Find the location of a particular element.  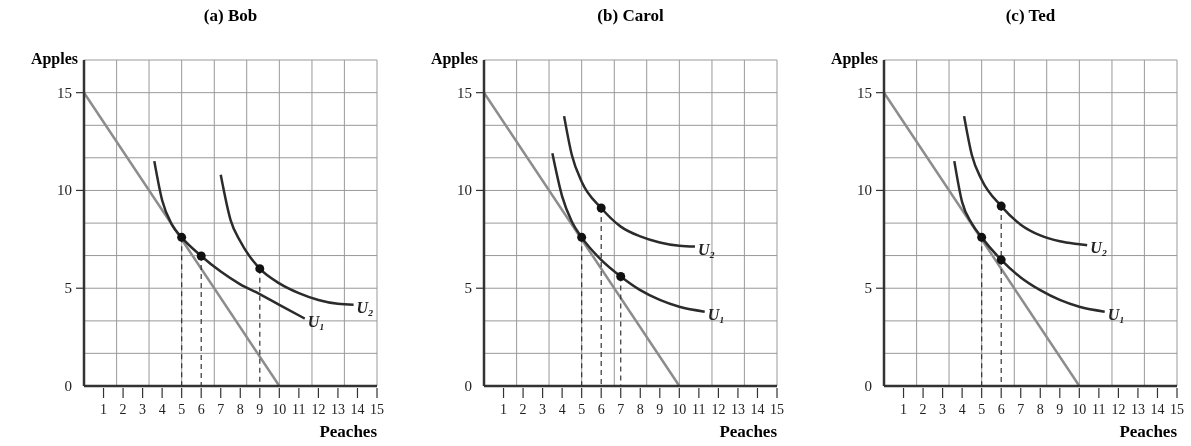

chart-title: (c) Ted is located at coordinates (1030, 16).